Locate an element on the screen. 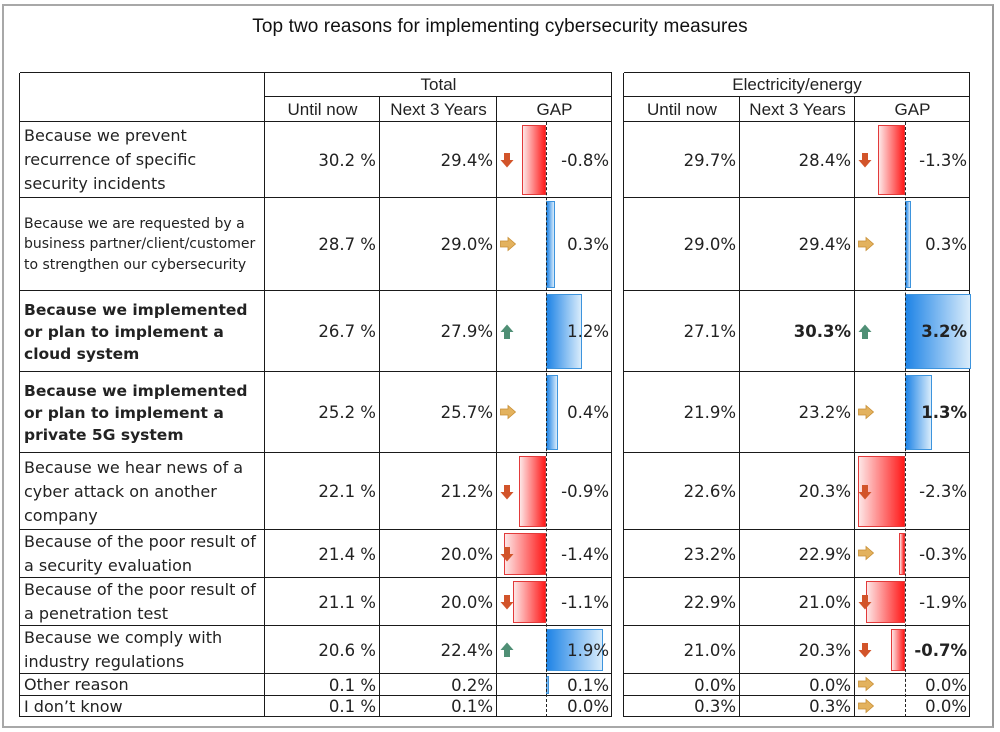 This screenshot has height=732, width=1000. until-now-value: 29.0% is located at coordinates (709, 244).